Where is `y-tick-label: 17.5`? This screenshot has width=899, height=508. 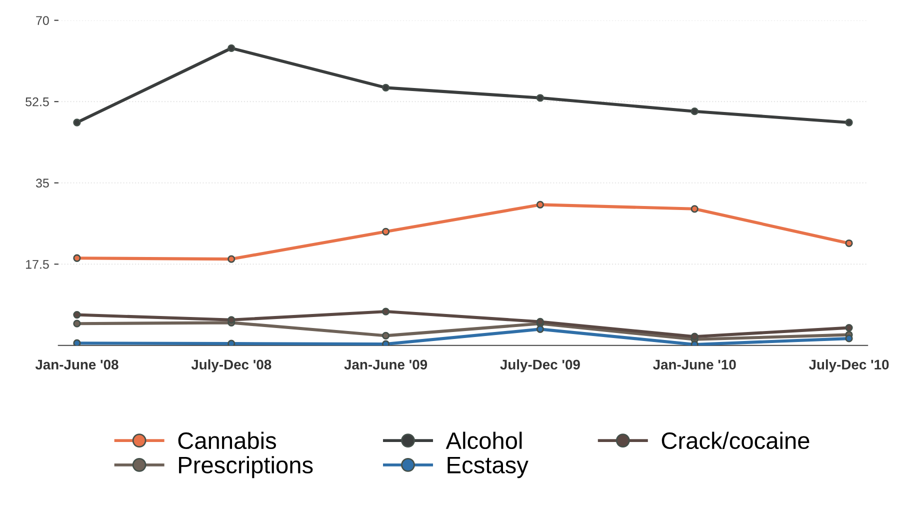
y-tick-label: 17.5 is located at coordinates (37, 264).